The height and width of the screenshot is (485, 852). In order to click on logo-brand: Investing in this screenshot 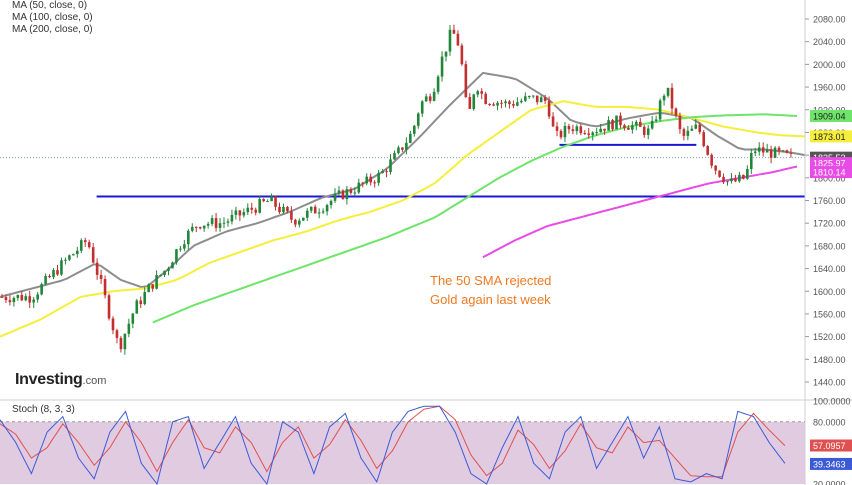, I will do `click(49, 379)`.